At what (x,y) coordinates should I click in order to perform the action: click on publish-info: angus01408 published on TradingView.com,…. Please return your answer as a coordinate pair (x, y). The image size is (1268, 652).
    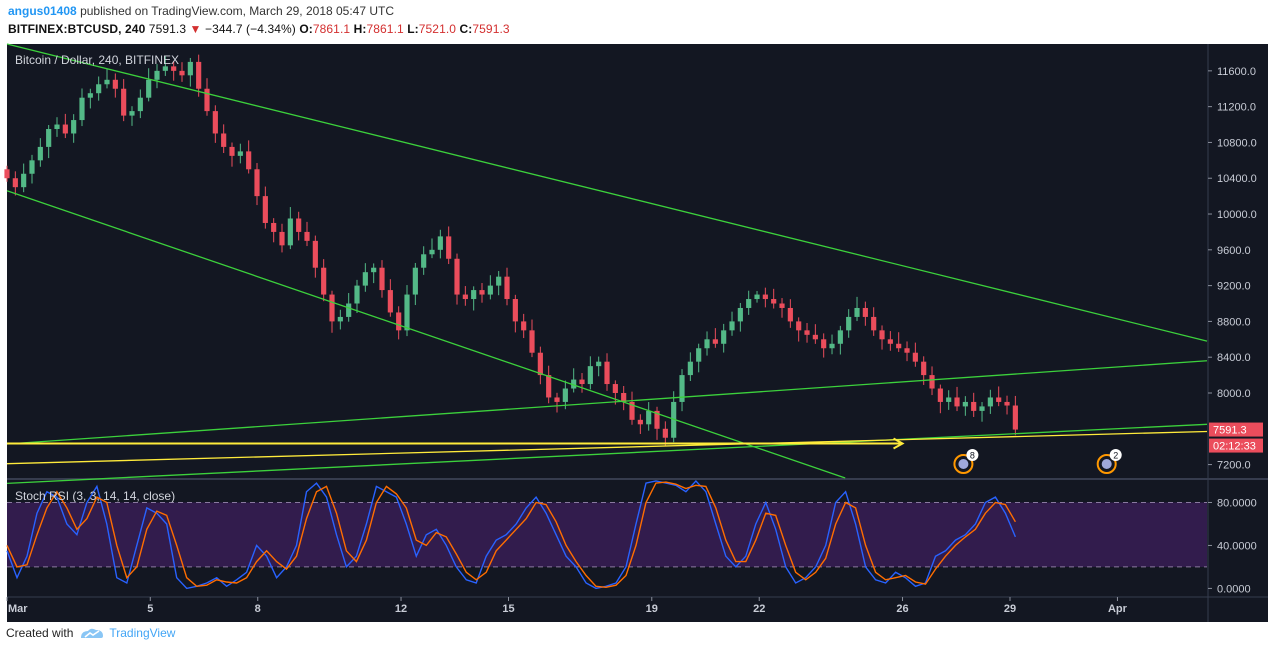
    Looking at the image, I should click on (201, 11).